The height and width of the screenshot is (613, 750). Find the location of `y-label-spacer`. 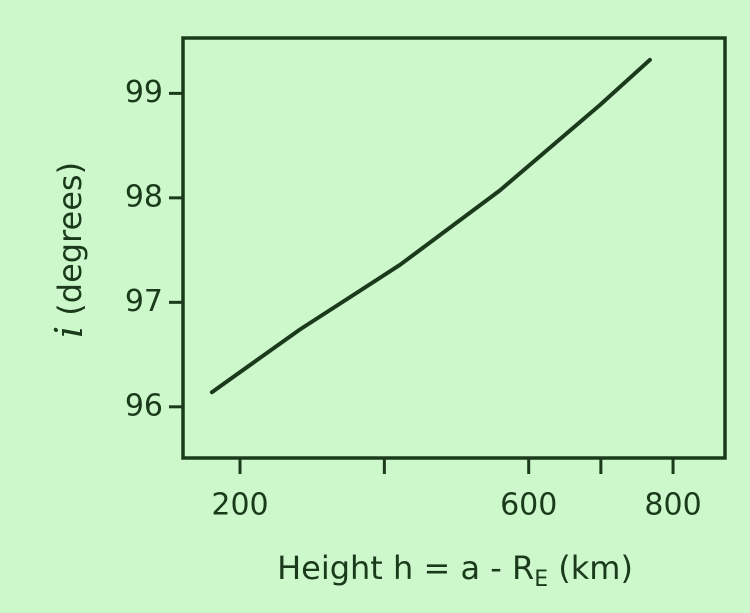

y-label-spacer is located at coordinates (70, 321).